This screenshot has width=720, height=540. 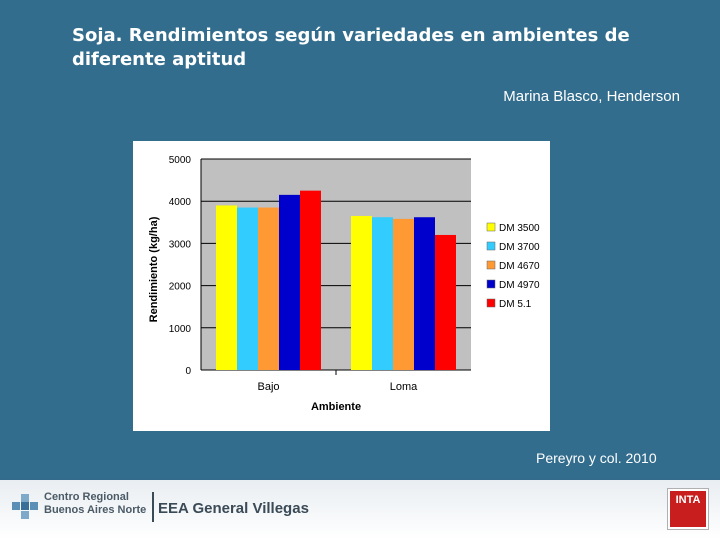 What do you see at coordinates (180, 160) in the screenshot?
I see `y-tick-label: 5000` at bounding box center [180, 160].